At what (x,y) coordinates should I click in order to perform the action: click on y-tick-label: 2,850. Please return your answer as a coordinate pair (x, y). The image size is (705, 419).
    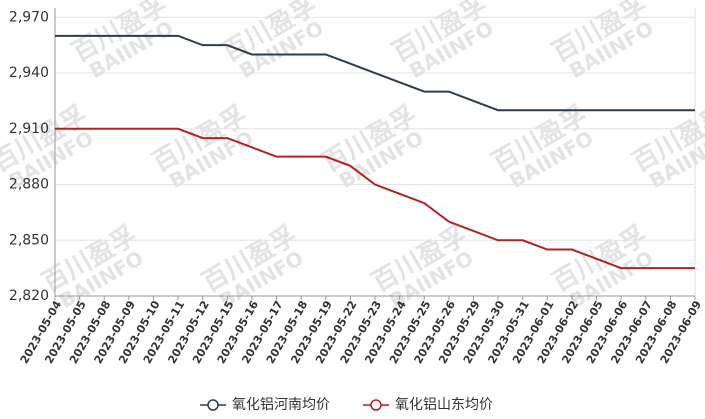
    Looking at the image, I should click on (29, 240).